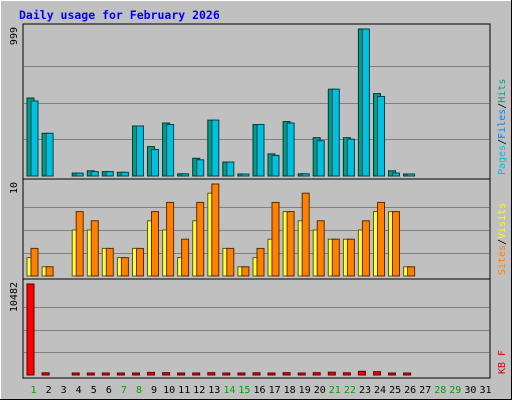 Image resolution: width=512 pixels, height=400 pixels. I want to click on x-tick-label: 21, so click(335, 390).